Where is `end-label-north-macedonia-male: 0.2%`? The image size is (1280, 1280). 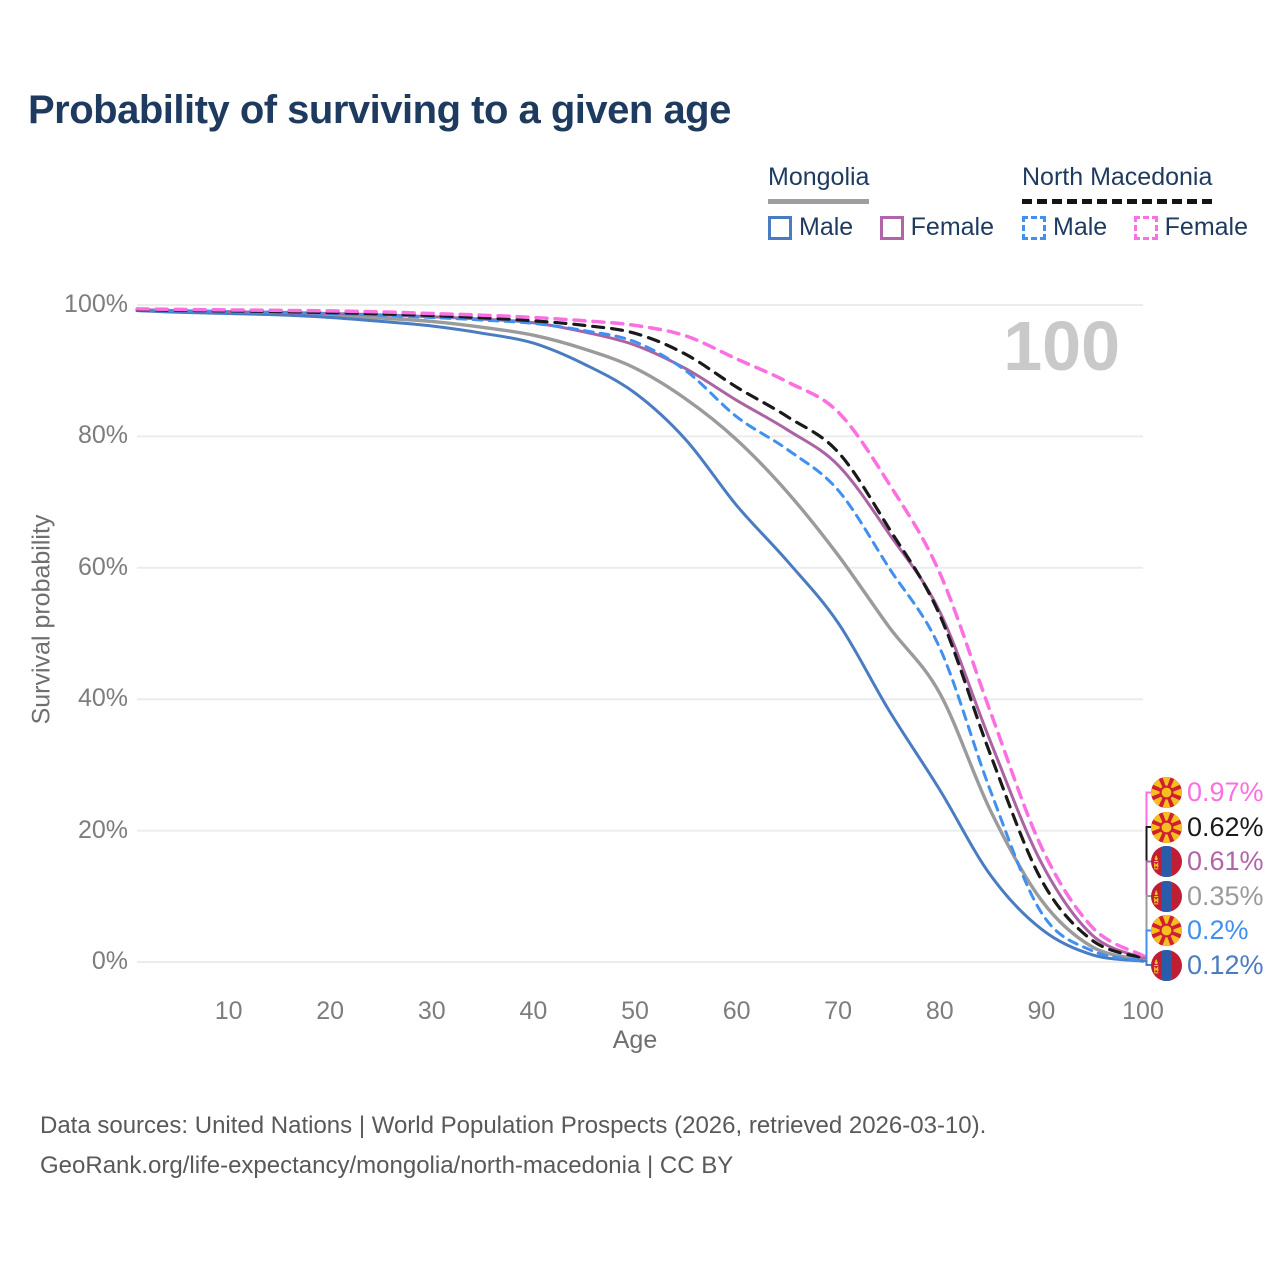
end-label-north-macedonia-male: 0.2% is located at coordinates (1200, 930).